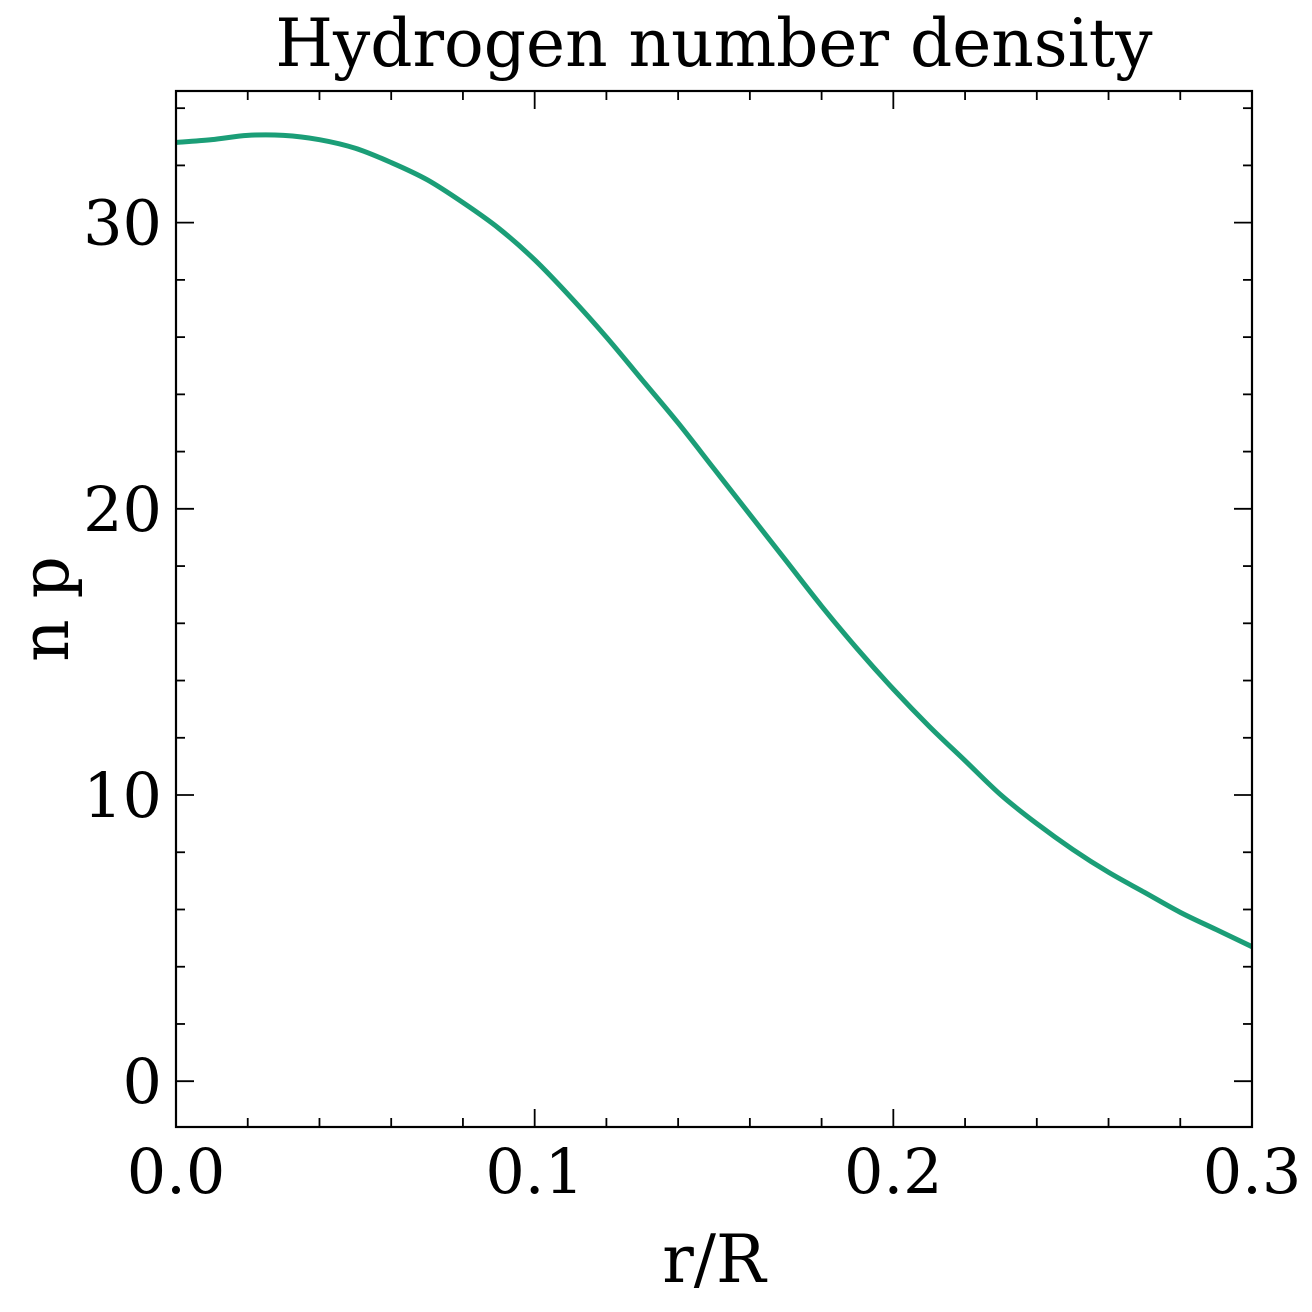 This screenshot has height=1312, width=1312. What do you see at coordinates (122, 223) in the screenshot?
I see `y-tick-label: 30` at bounding box center [122, 223].